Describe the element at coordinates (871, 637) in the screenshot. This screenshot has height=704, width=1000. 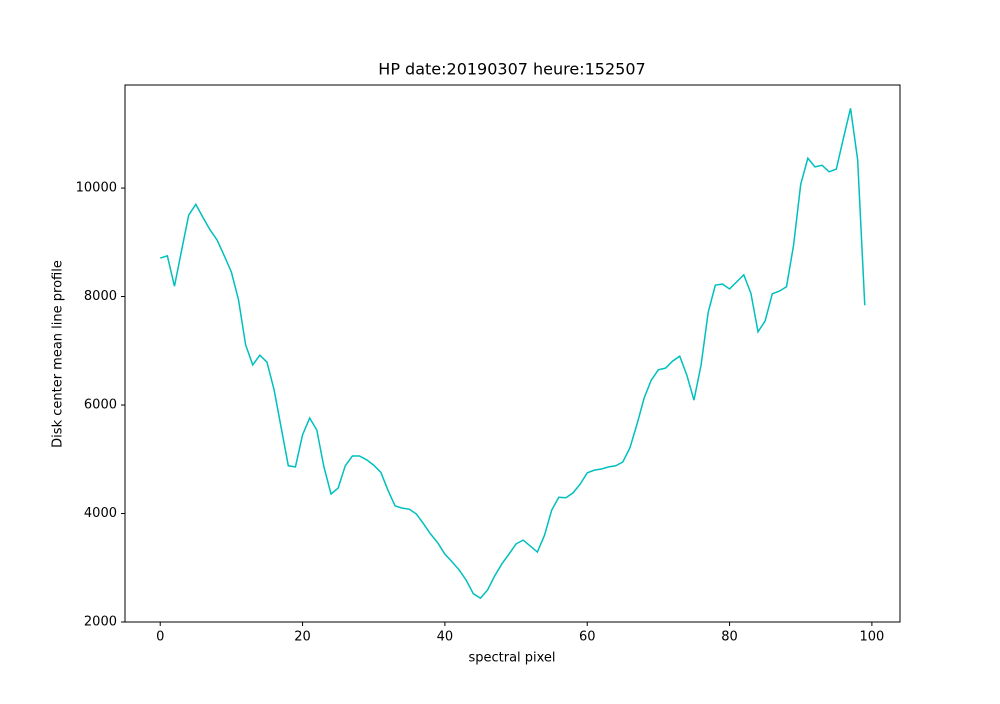
I see `x-tick-label: 100` at that location.